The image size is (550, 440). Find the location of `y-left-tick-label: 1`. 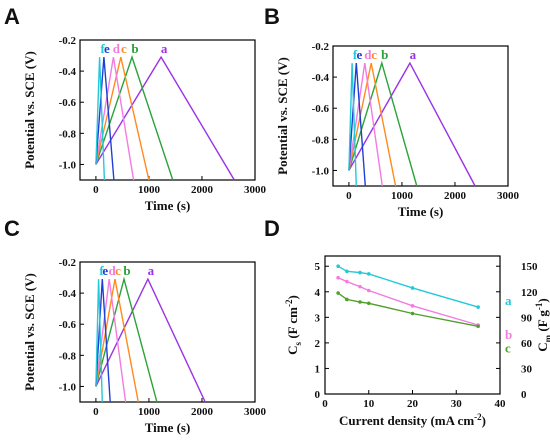

y-left-tick-label: 1 is located at coordinates (318, 369).